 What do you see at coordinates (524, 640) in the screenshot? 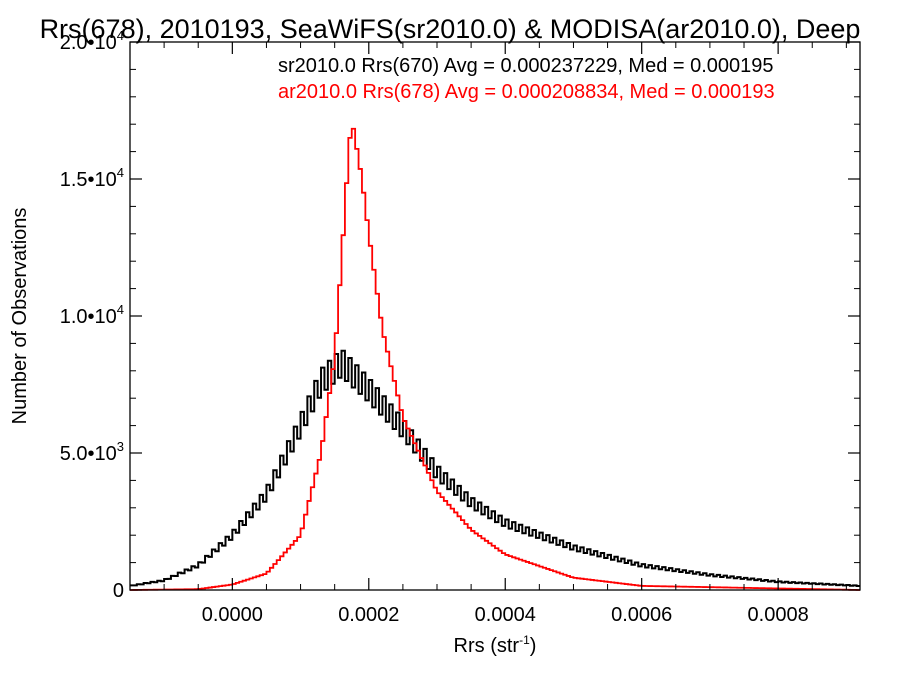
I see `x-axis-label-sup: -1` at bounding box center [524, 640].